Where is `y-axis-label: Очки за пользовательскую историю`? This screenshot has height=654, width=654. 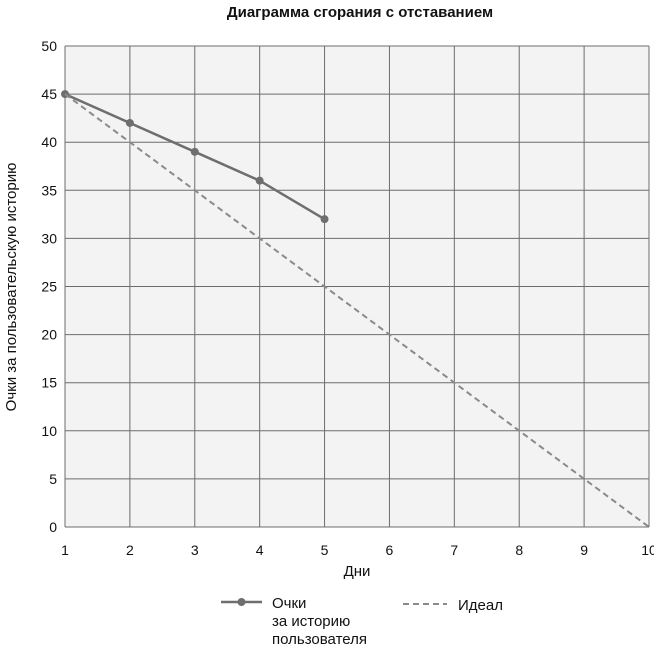 y-axis-label: Очки за пользовательскую историю is located at coordinates (11, 287).